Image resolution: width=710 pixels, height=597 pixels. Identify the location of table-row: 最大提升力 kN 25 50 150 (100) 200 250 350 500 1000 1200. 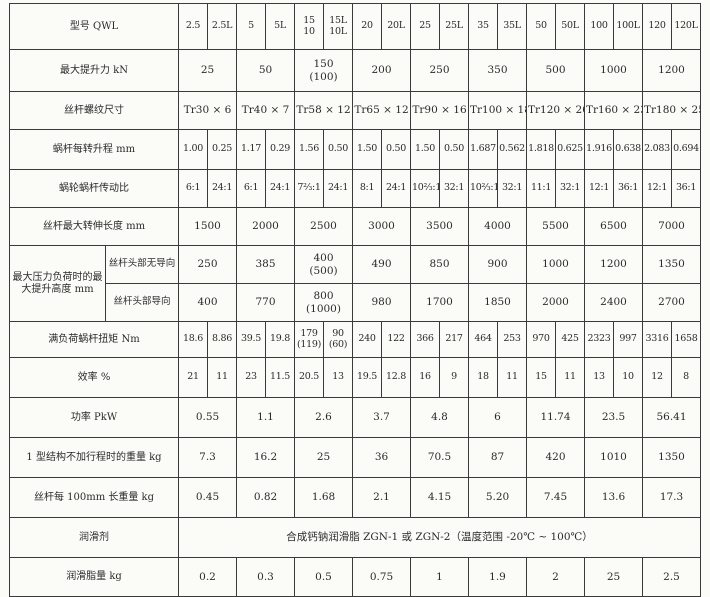
(355, 70).